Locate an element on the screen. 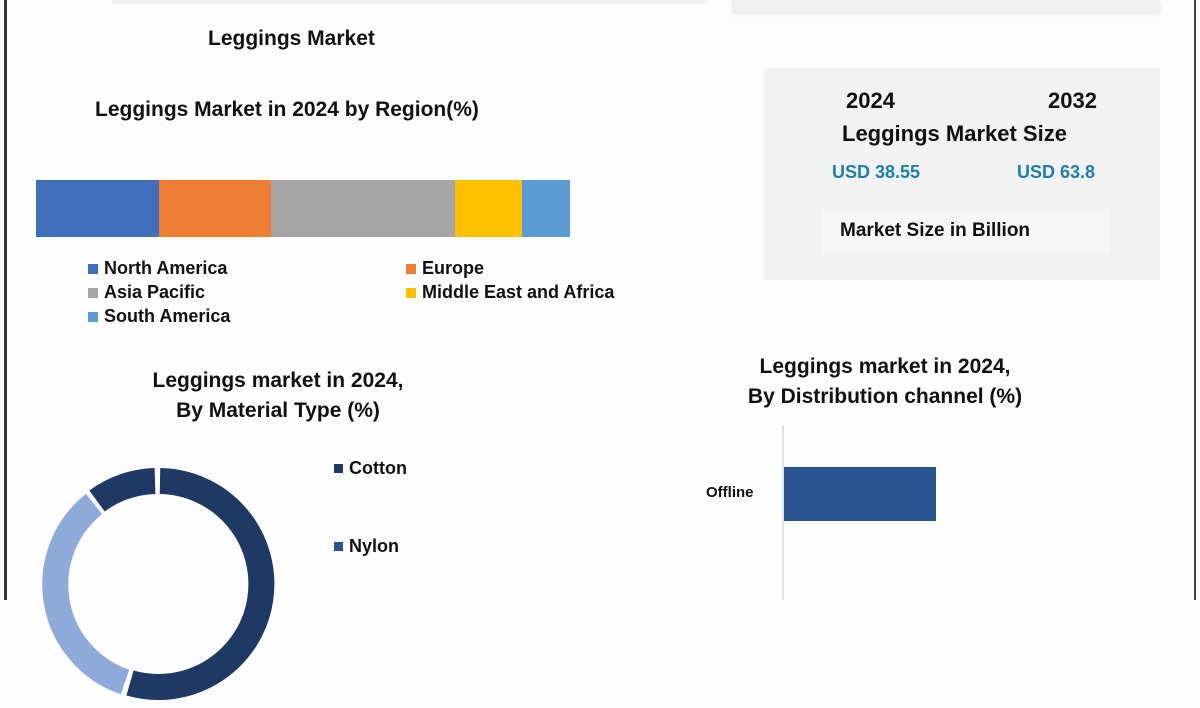 Image resolution: width=1200 pixels, height=708 pixels. frame-border-right is located at coordinates (1195, 300).